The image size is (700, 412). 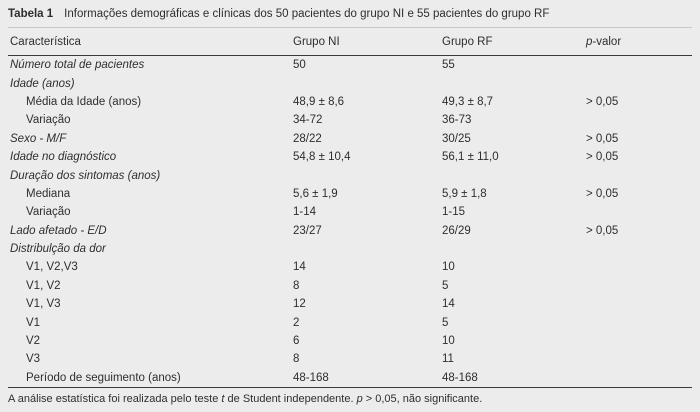 I want to click on row-label: Variação, so click(x=48, y=120).